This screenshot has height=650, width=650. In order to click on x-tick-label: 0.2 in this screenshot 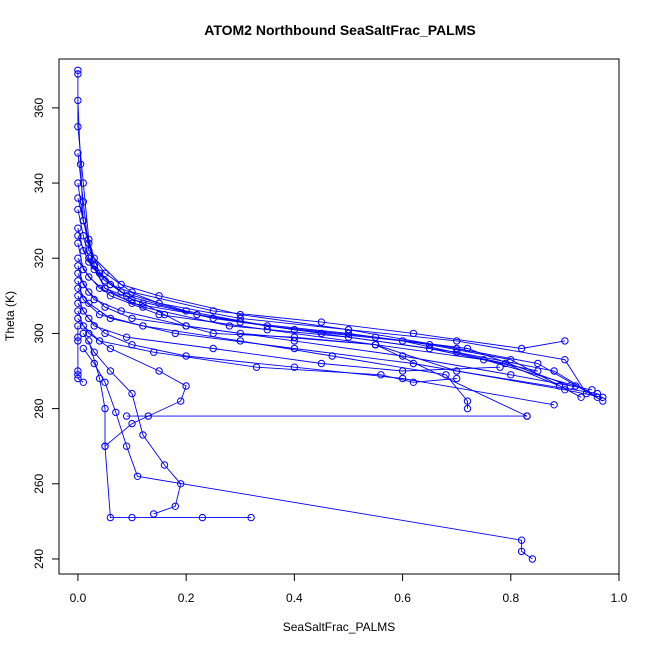, I will do `click(186, 598)`.